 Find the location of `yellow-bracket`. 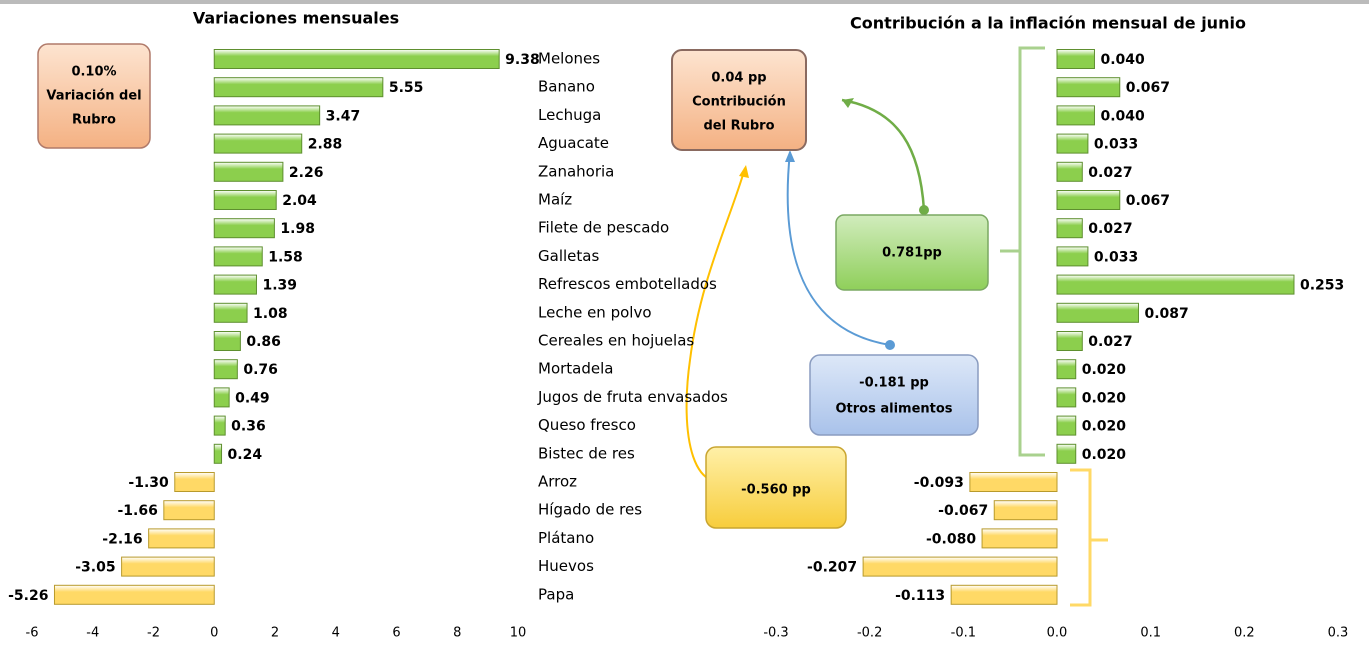

yellow-bracket is located at coordinates (1089, 537).